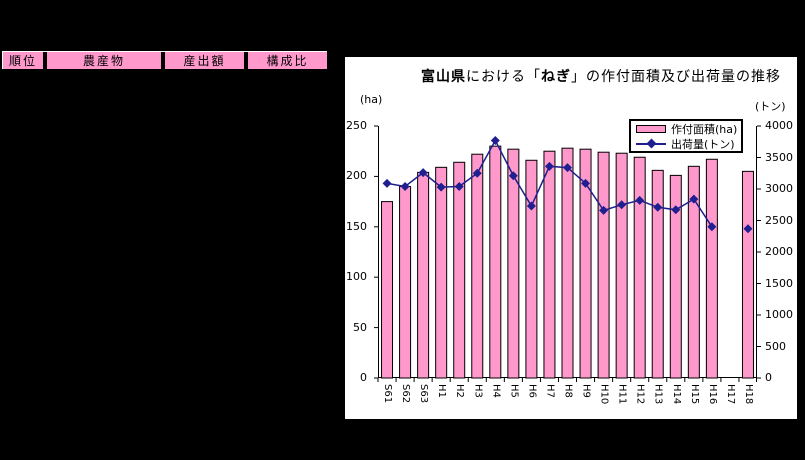  Describe the element at coordinates (513, 176) in the screenshot. I see `diamond-point-H5` at that location.